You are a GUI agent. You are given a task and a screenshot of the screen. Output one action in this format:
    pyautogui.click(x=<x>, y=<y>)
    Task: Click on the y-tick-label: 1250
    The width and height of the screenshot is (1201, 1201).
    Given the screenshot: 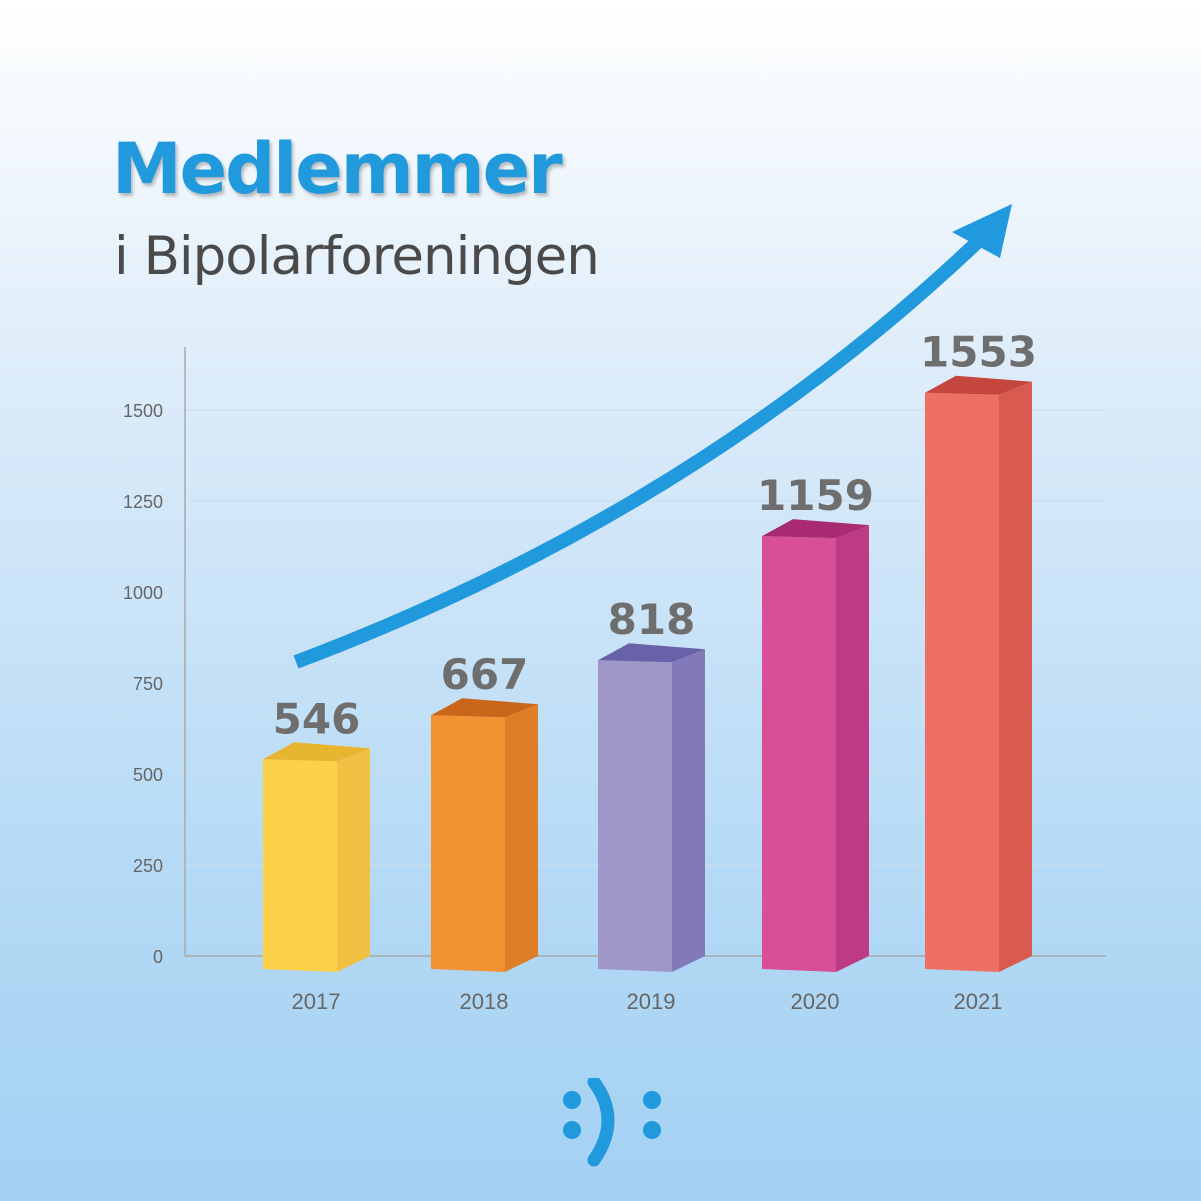 What is the action you would take?
    pyautogui.click(x=143, y=502)
    